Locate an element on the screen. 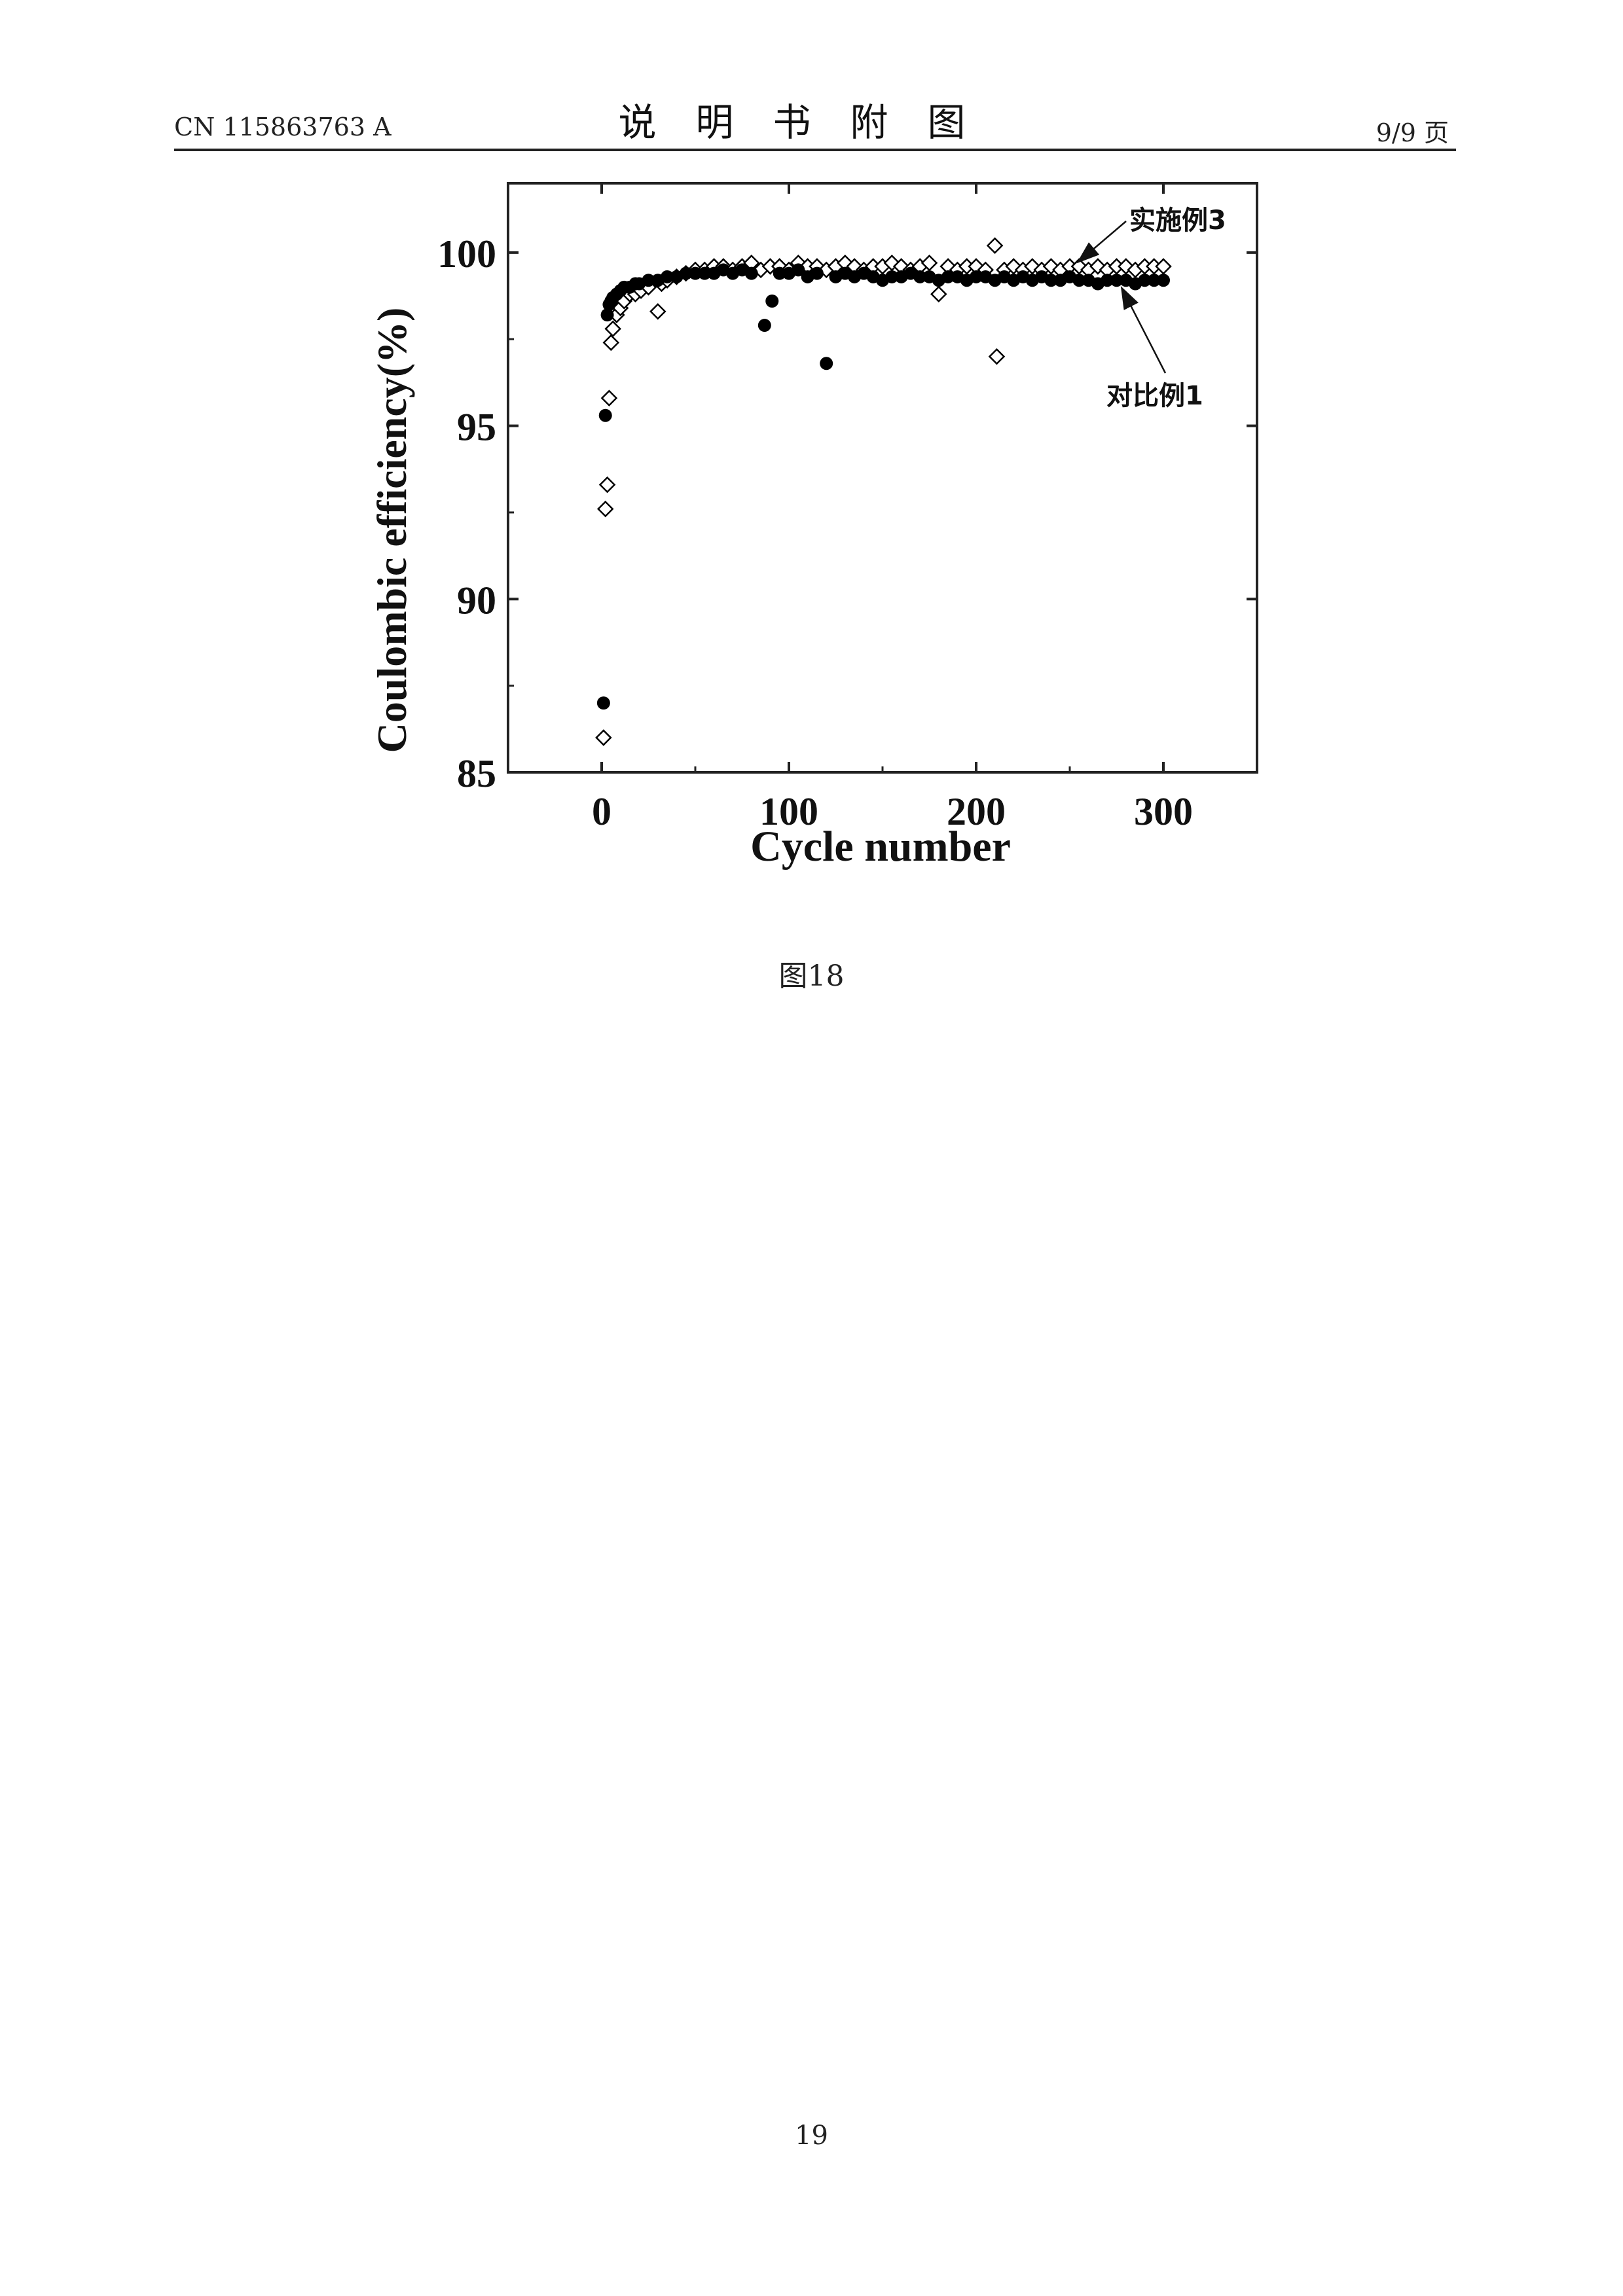 Image resolution: width=1623 pixels, height=2296 pixels. x-axis-label: Cycle number is located at coordinates (880, 846).